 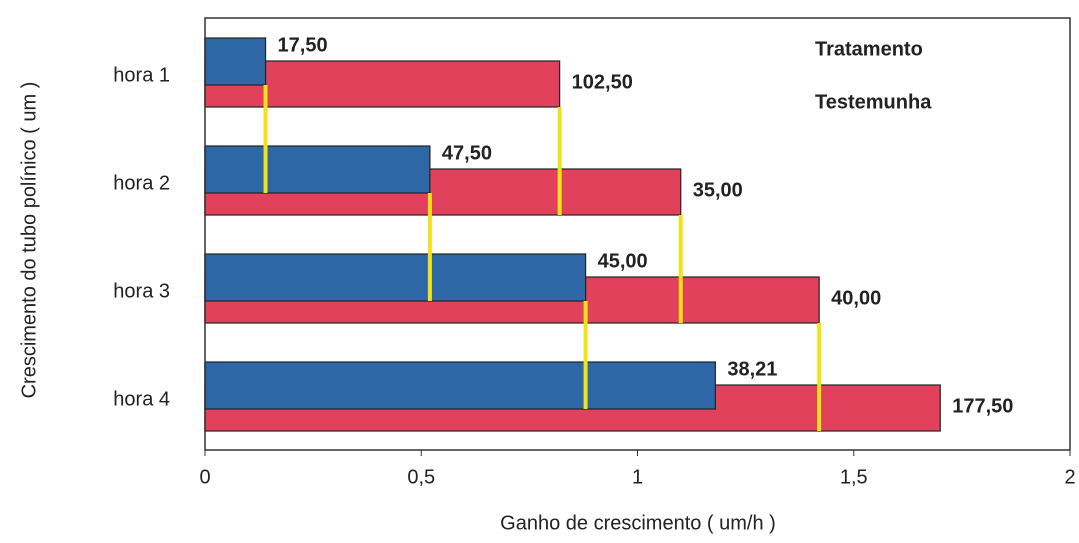 I want to click on bar-annotation: 47,50, so click(x=467, y=153).